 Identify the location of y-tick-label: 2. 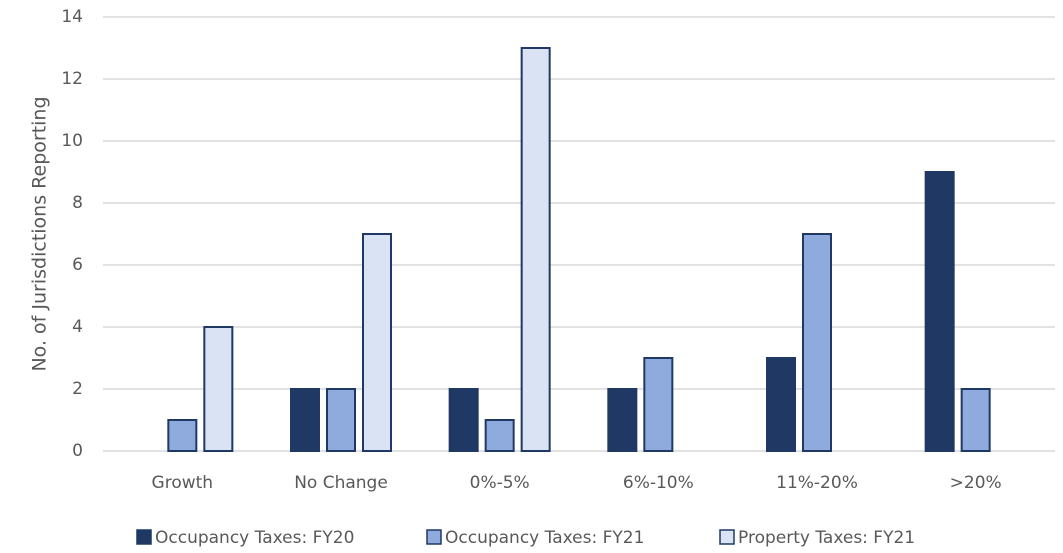
(77, 389).